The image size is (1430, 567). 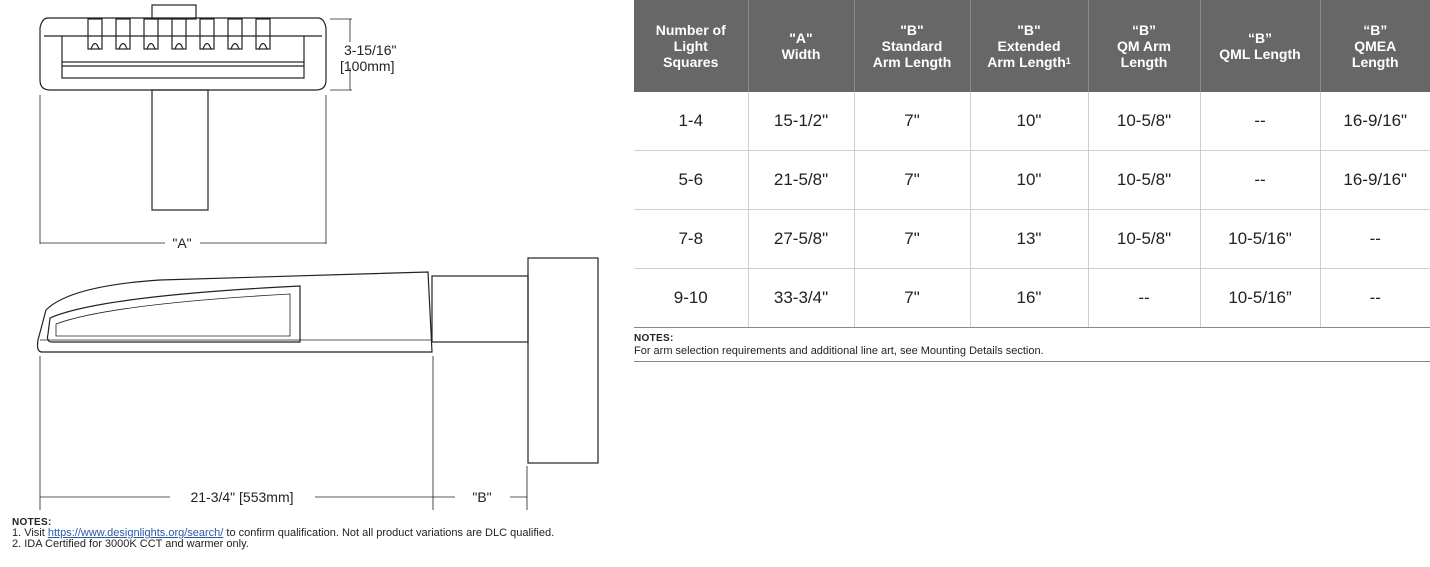 I want to click on housing-front-outline, so click(x=183, y=54).